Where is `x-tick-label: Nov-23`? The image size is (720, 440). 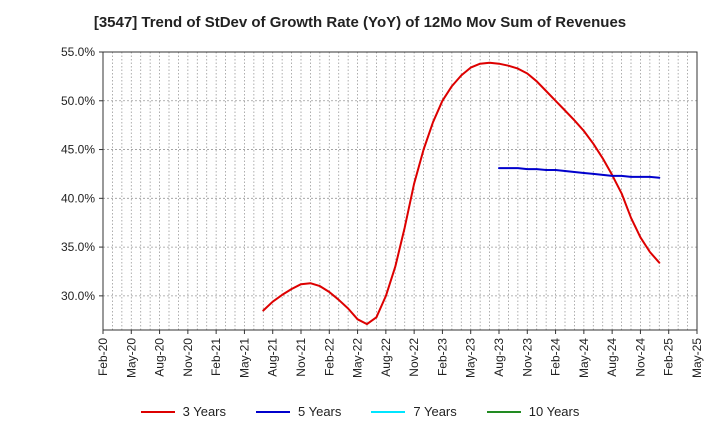
x-tick-label: Nov-23 is located at coordinates (527, 357).